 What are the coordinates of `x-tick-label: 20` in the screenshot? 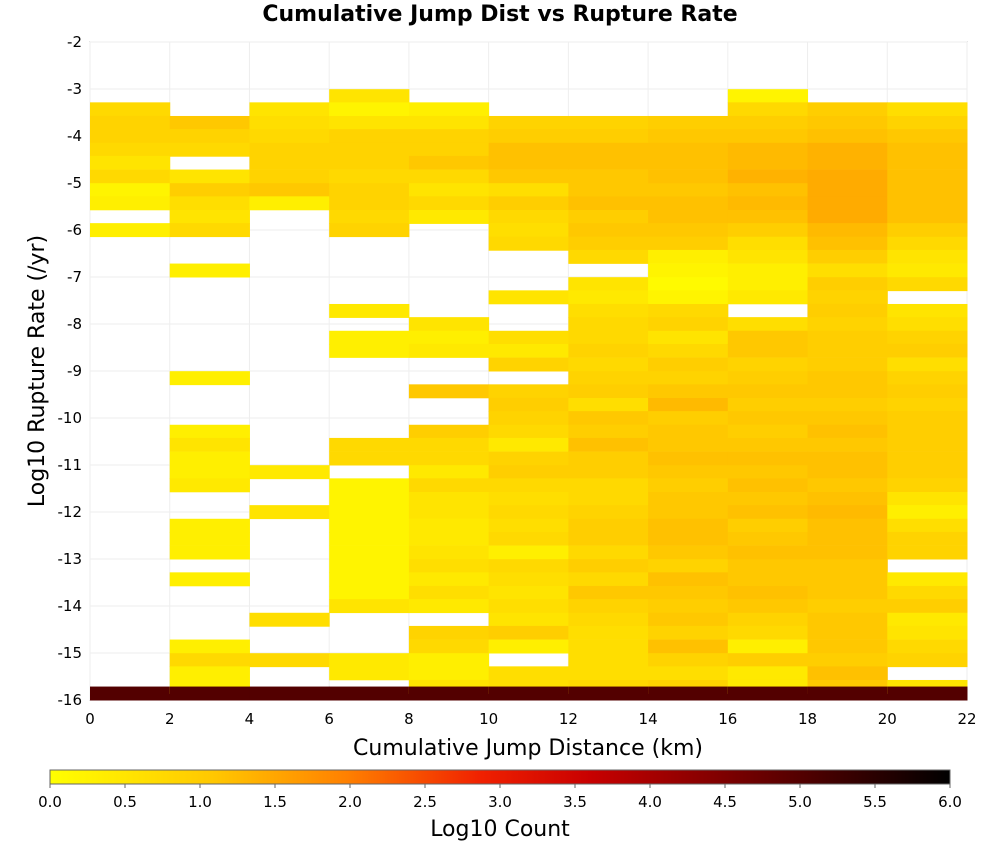 It's located at (887, 719).